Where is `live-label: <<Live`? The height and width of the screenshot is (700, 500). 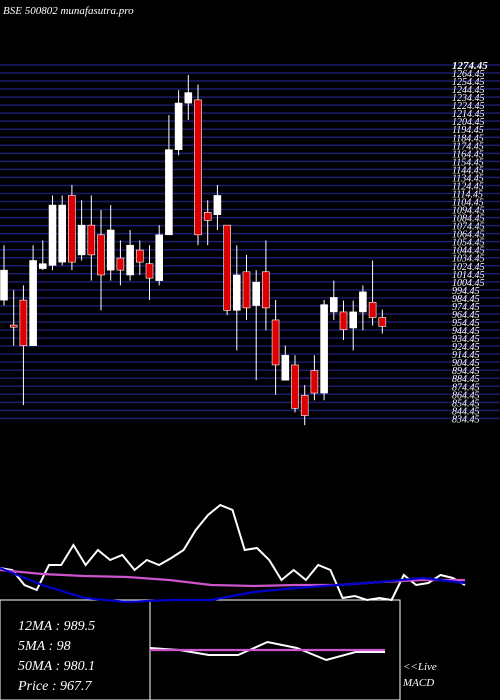 live-label: <<Live is located at coordinates (420, 667).